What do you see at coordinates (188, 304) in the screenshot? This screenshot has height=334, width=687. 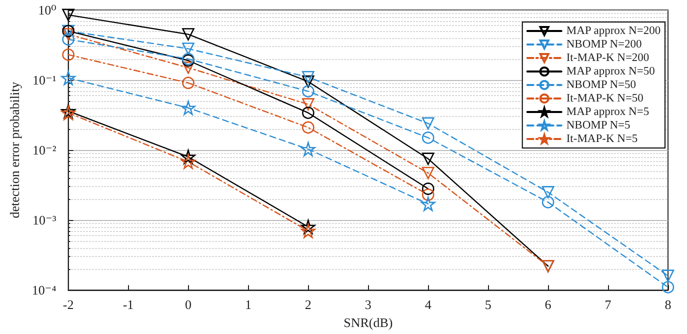 I see `x-tick-label: 0` at bounding box center [188, 304].